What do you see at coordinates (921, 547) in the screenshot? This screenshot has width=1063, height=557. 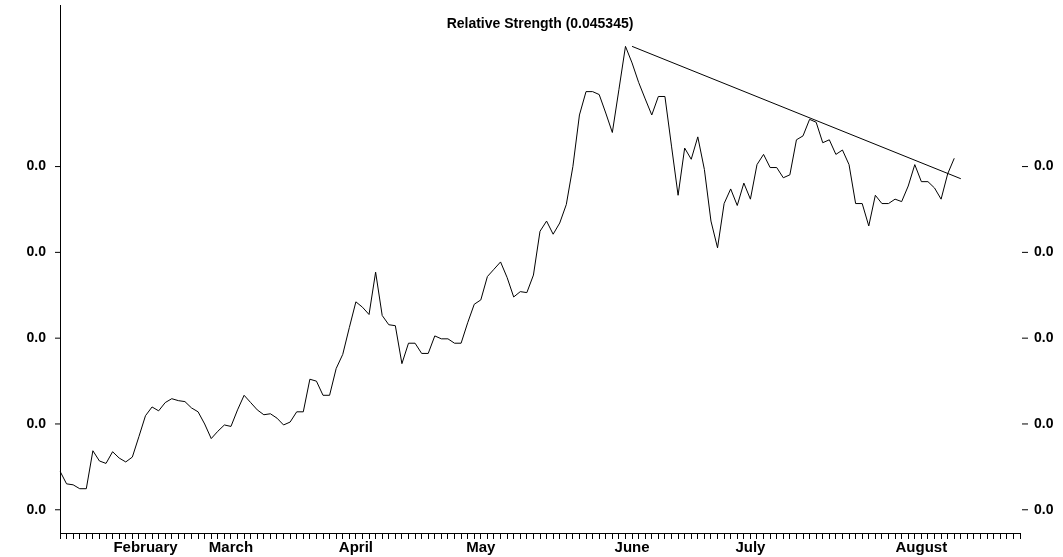 I see `x-tick-label: August` at bounding box center [921, 547].